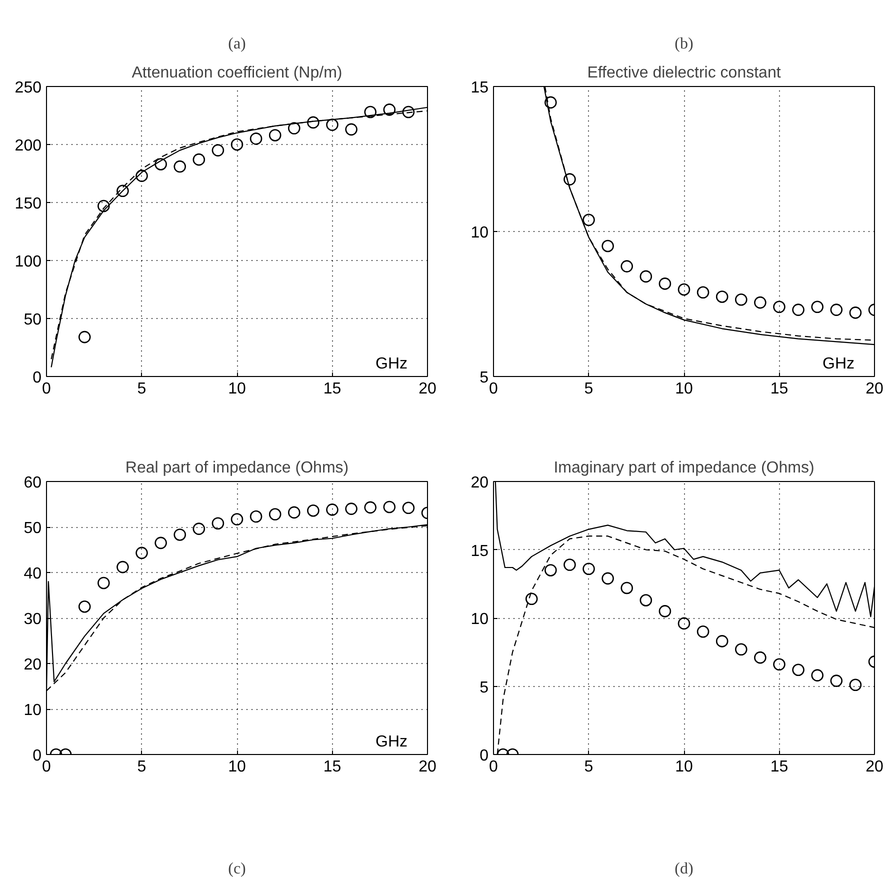 The width and height of the screenshot is (894, 882). Describe the element at coordinates (28, 204) in the screenshot. I see `y-tick-label: 150` at that location.